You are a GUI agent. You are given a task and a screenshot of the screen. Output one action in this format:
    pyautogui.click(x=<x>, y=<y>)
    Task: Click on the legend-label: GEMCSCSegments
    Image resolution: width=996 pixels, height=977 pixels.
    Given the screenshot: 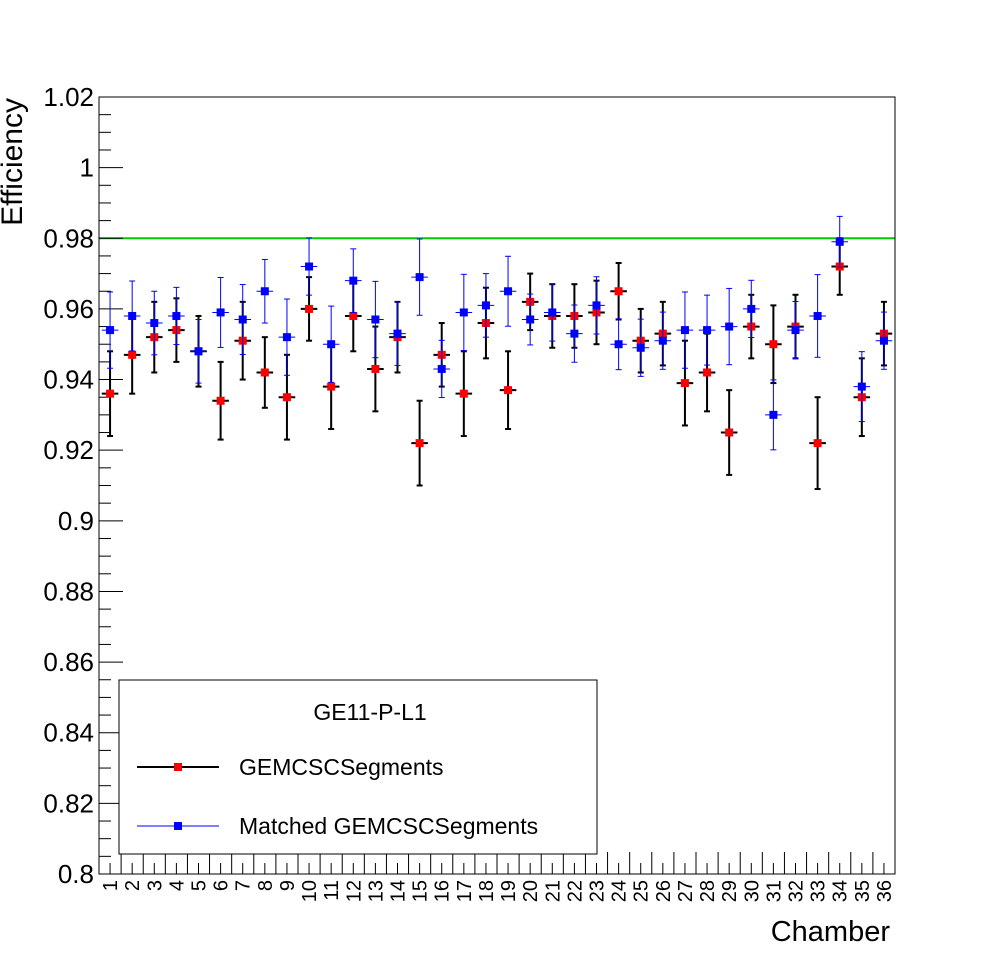 What is the action you would take?
    pyautogui.click(x=341, y=767)
    